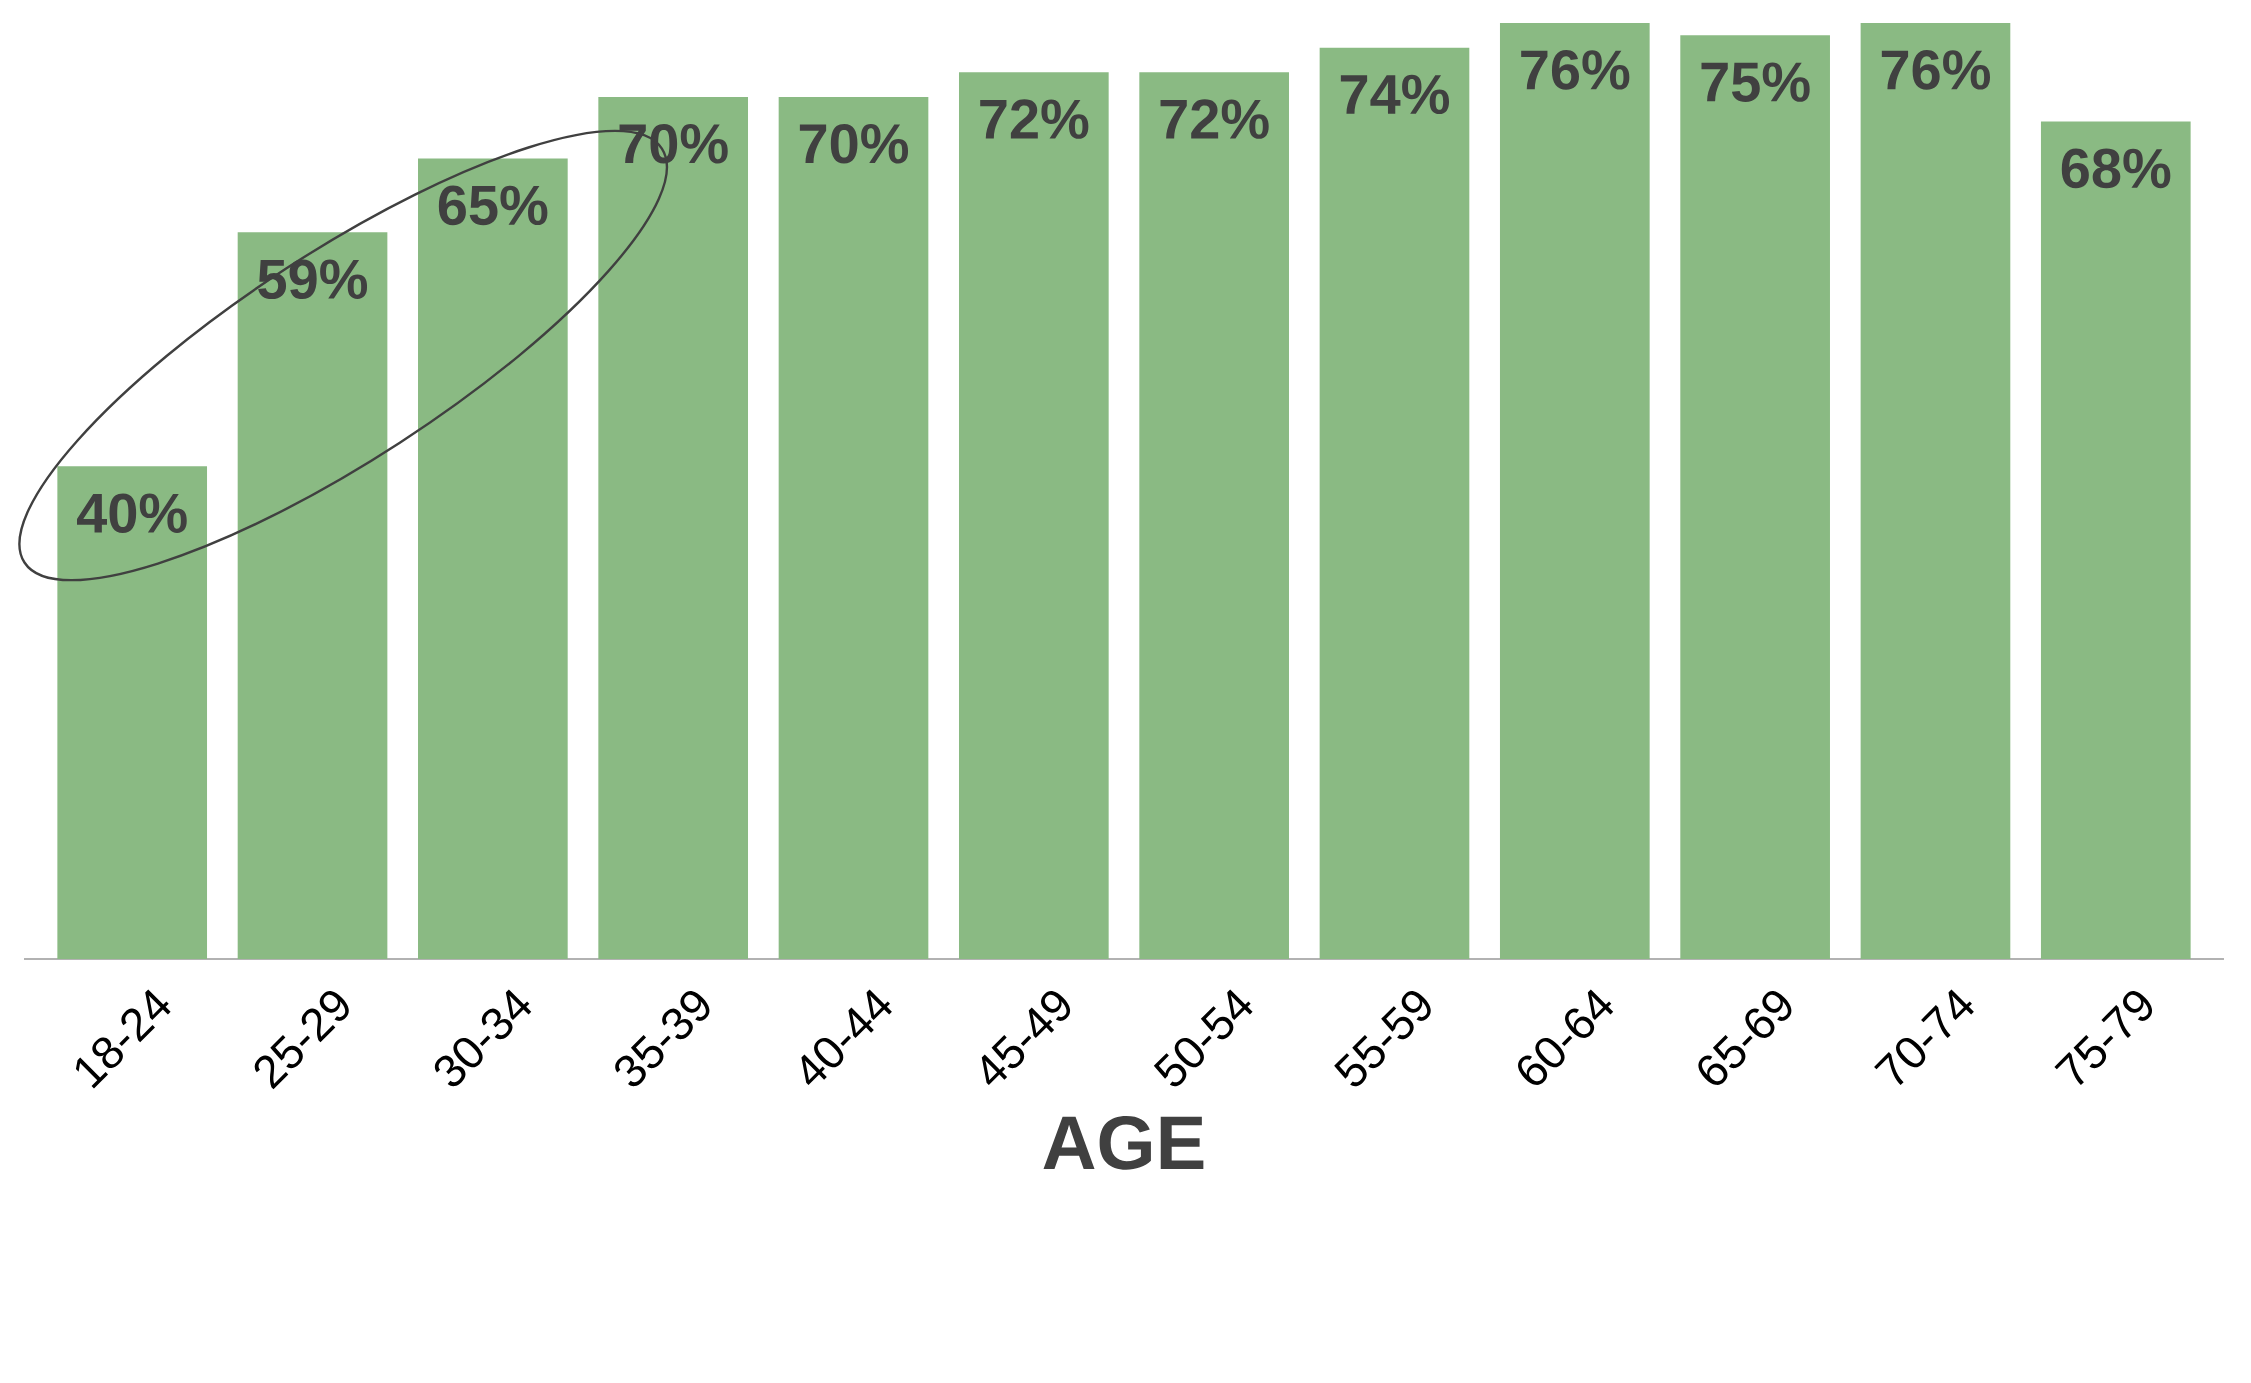 The width and height of the screenshot is (2251, 1383). What do you see at coordinates (2116, 168) in the screenshot?
I see `data-label: 68%` at bounding box center [2116, 168].